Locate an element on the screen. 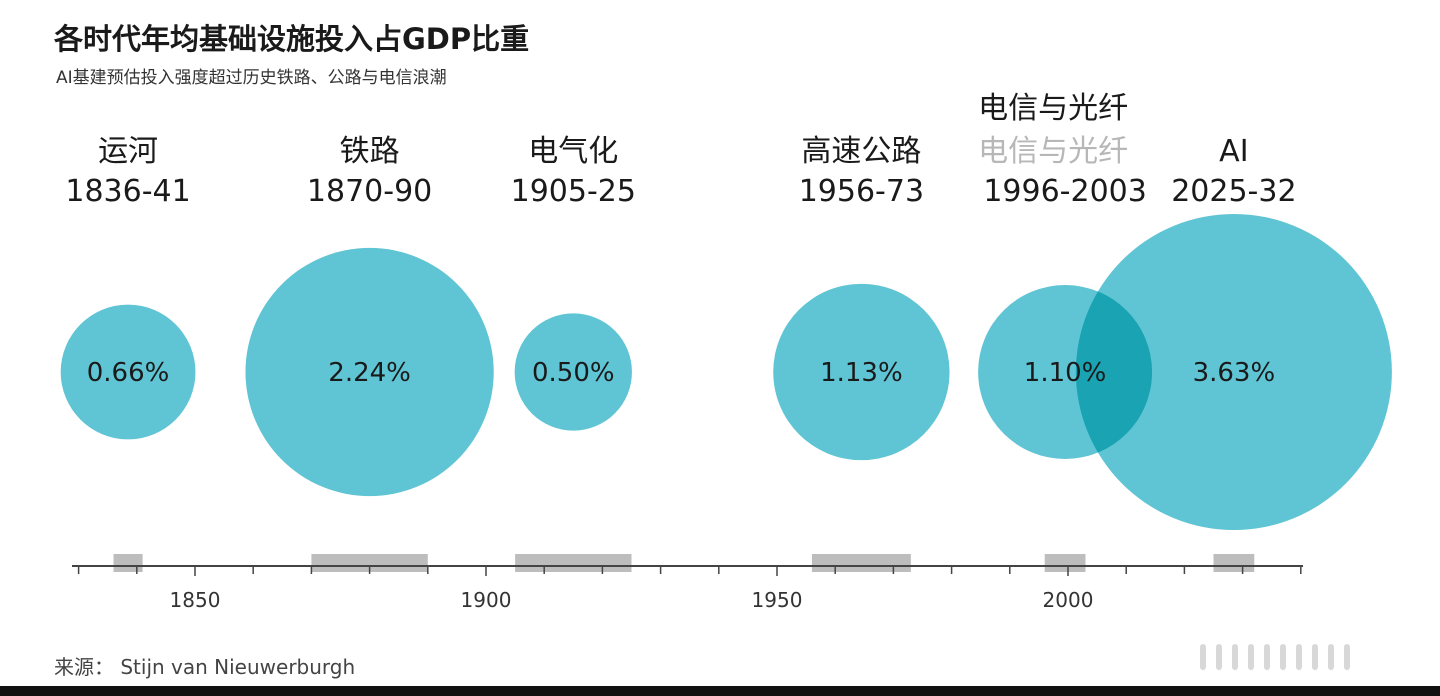 This screenshot has width=1440, height=696. era-years: 2025-32 is located at coordinates (1233, 191).